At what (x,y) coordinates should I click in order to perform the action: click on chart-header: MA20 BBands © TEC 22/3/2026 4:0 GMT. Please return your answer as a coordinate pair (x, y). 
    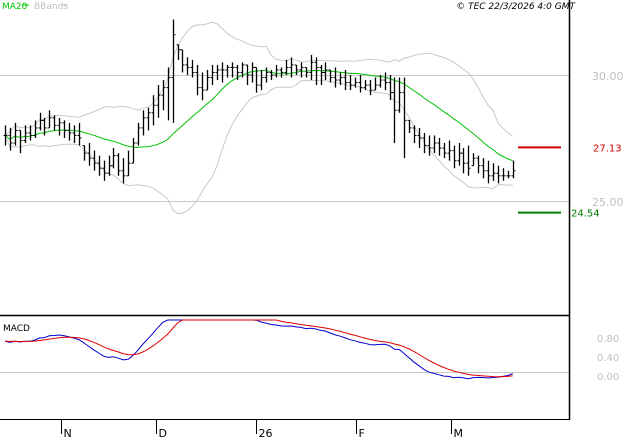
    Looking at the image, I should click on (289, 7).